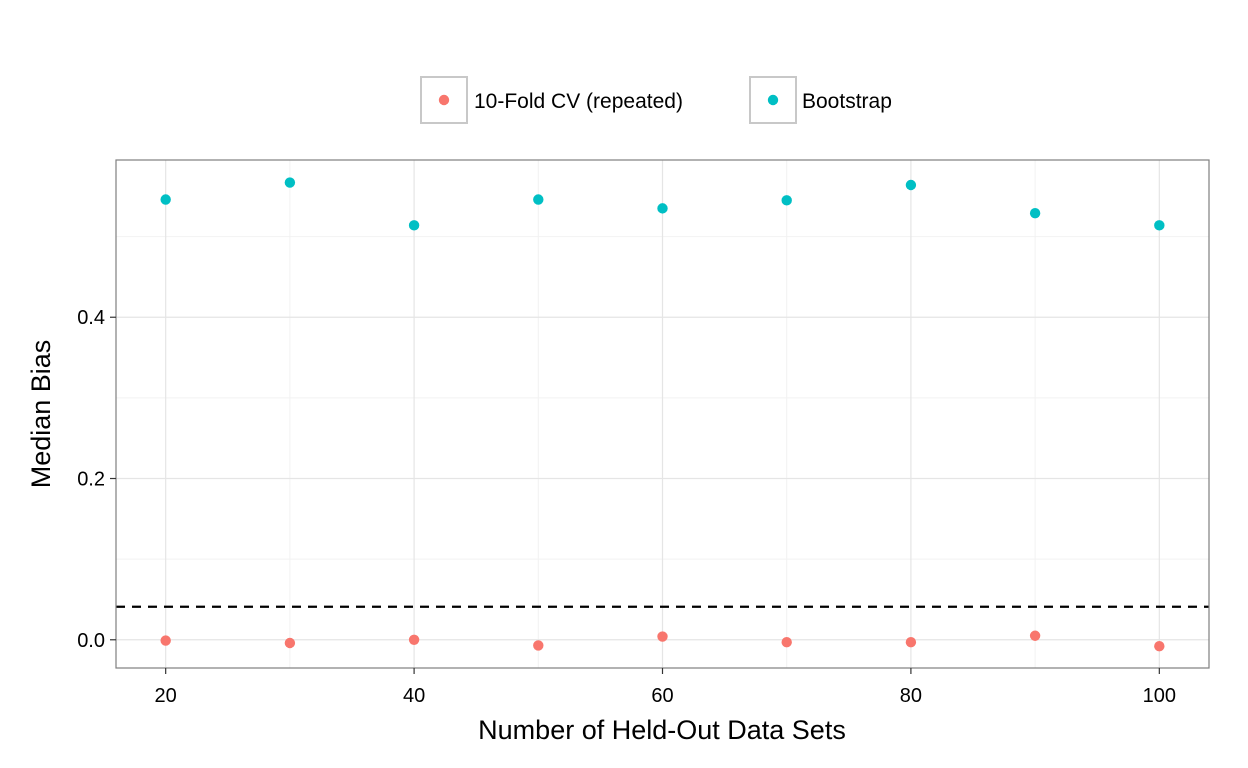 The width and height of the screenshot is (1248, 768). What do you see at coordinates (1159, 696) in the screenshot?
I see `x-tick-label: 100` at bounding box center [1159, 696].